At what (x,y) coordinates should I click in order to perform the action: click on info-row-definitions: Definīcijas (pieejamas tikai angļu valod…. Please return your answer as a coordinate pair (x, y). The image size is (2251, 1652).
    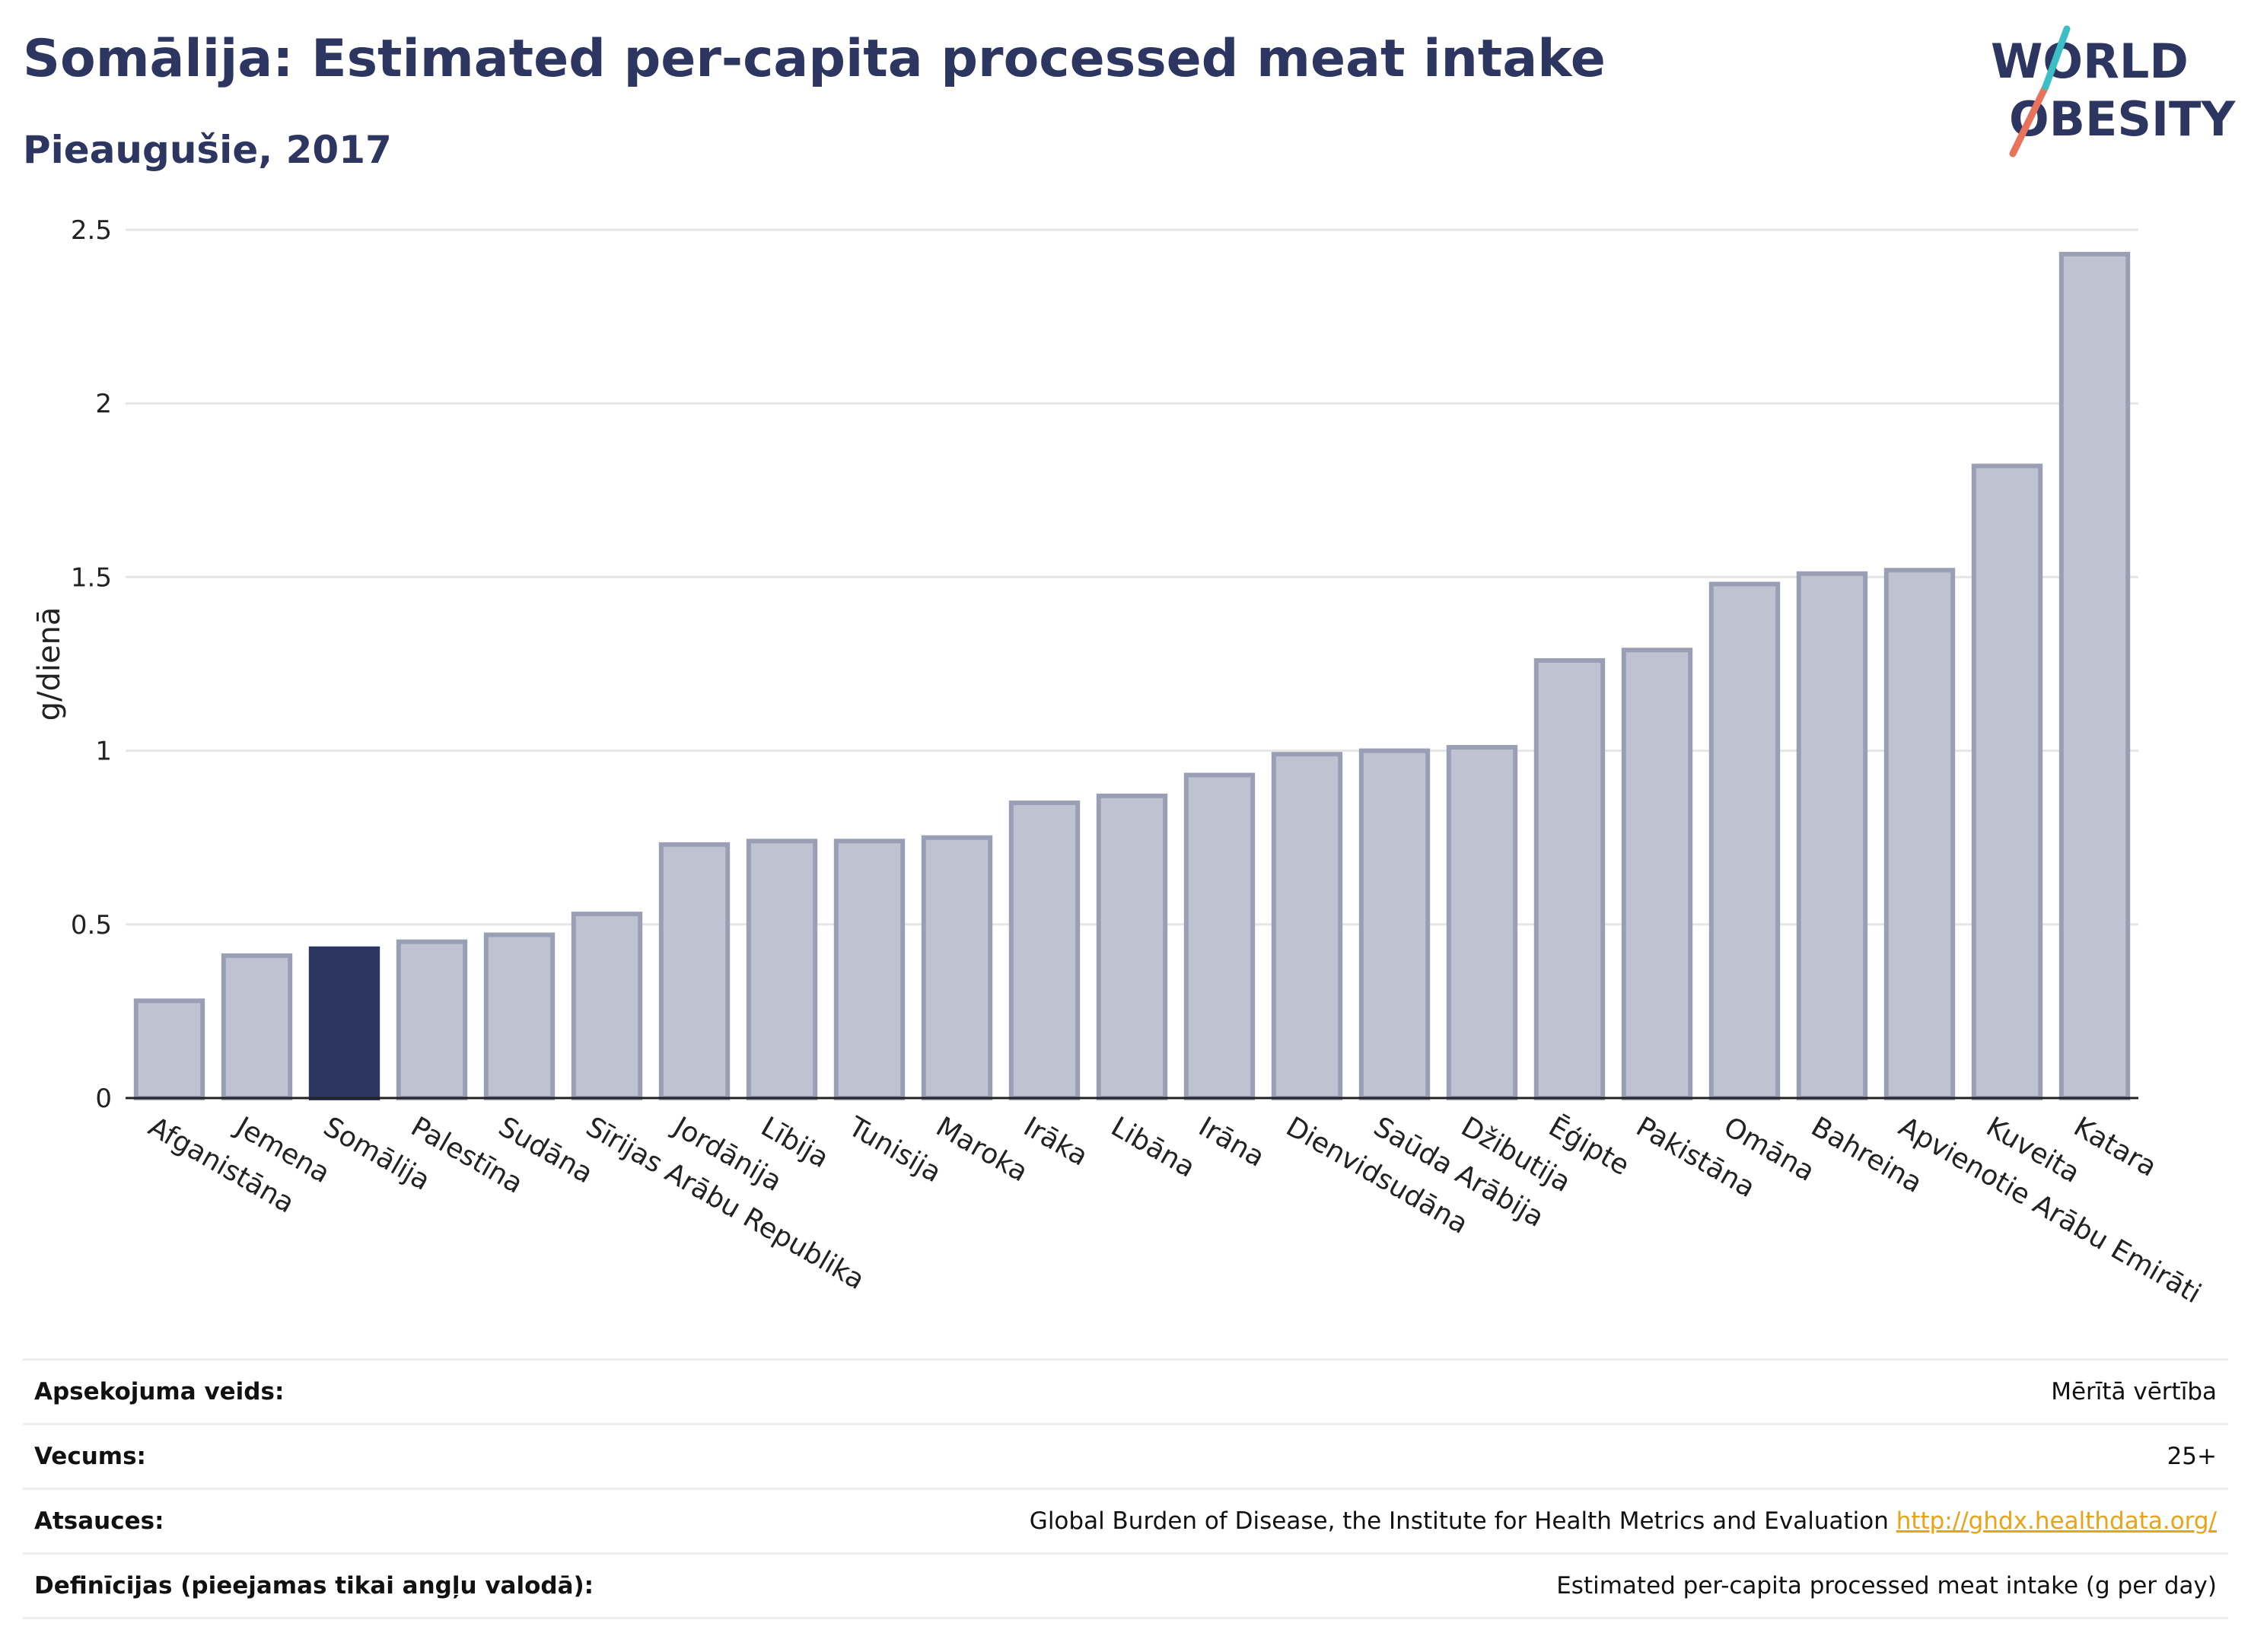
    Looking at the image, I should click on (1125, 1585).